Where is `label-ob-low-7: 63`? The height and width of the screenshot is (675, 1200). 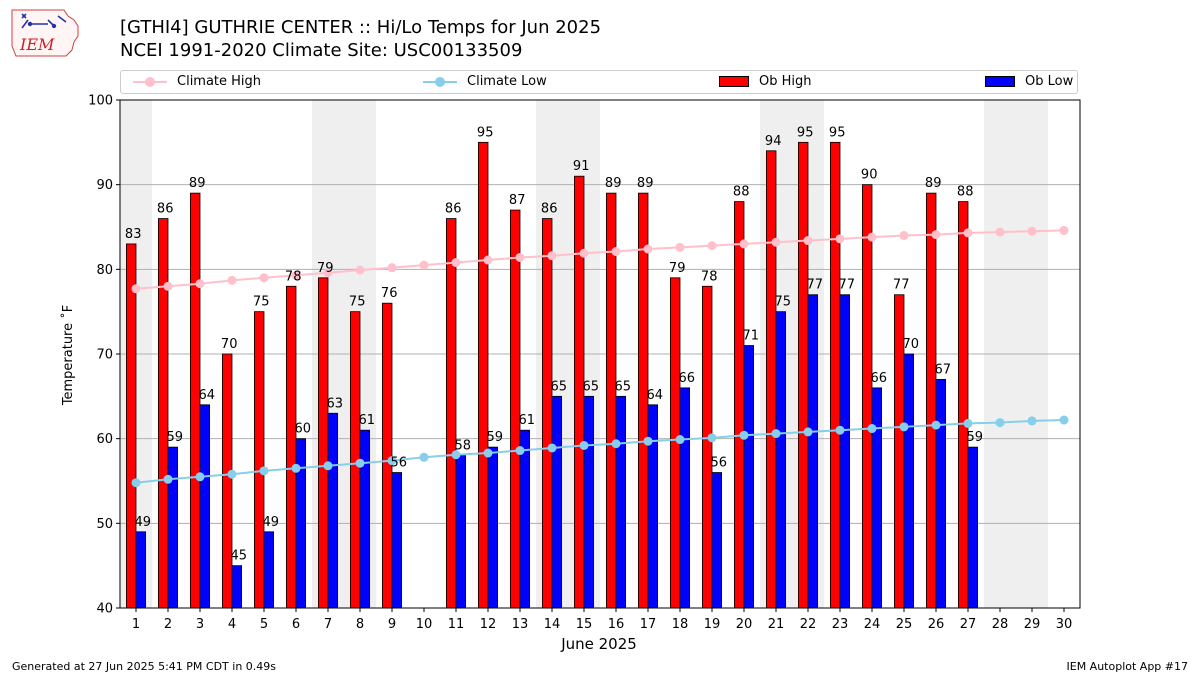 label-ob-low-7: 63 is located at coordinates (335, 403).